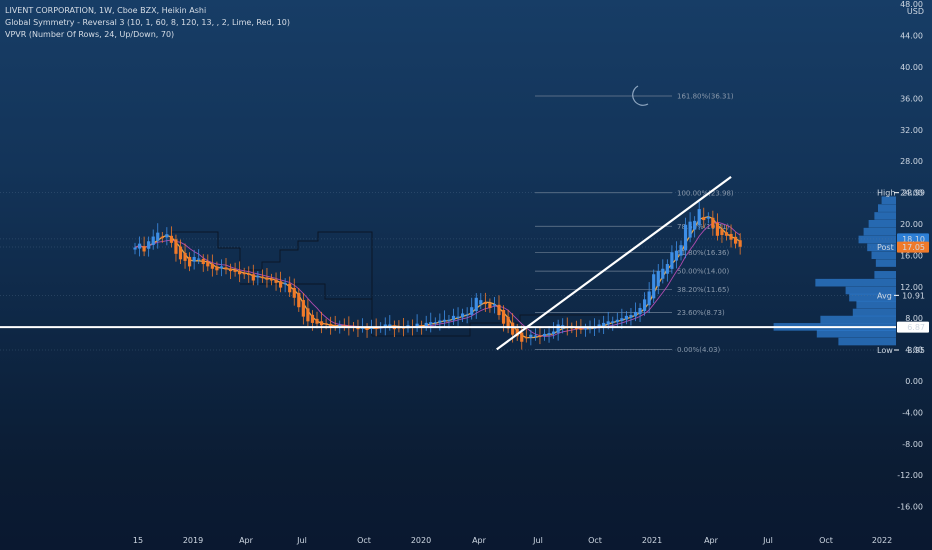  What do you see at coordinates (911, 287) in the screenshot?
I see `y-tick-label: 12.00` at bounding box center [911, 287].